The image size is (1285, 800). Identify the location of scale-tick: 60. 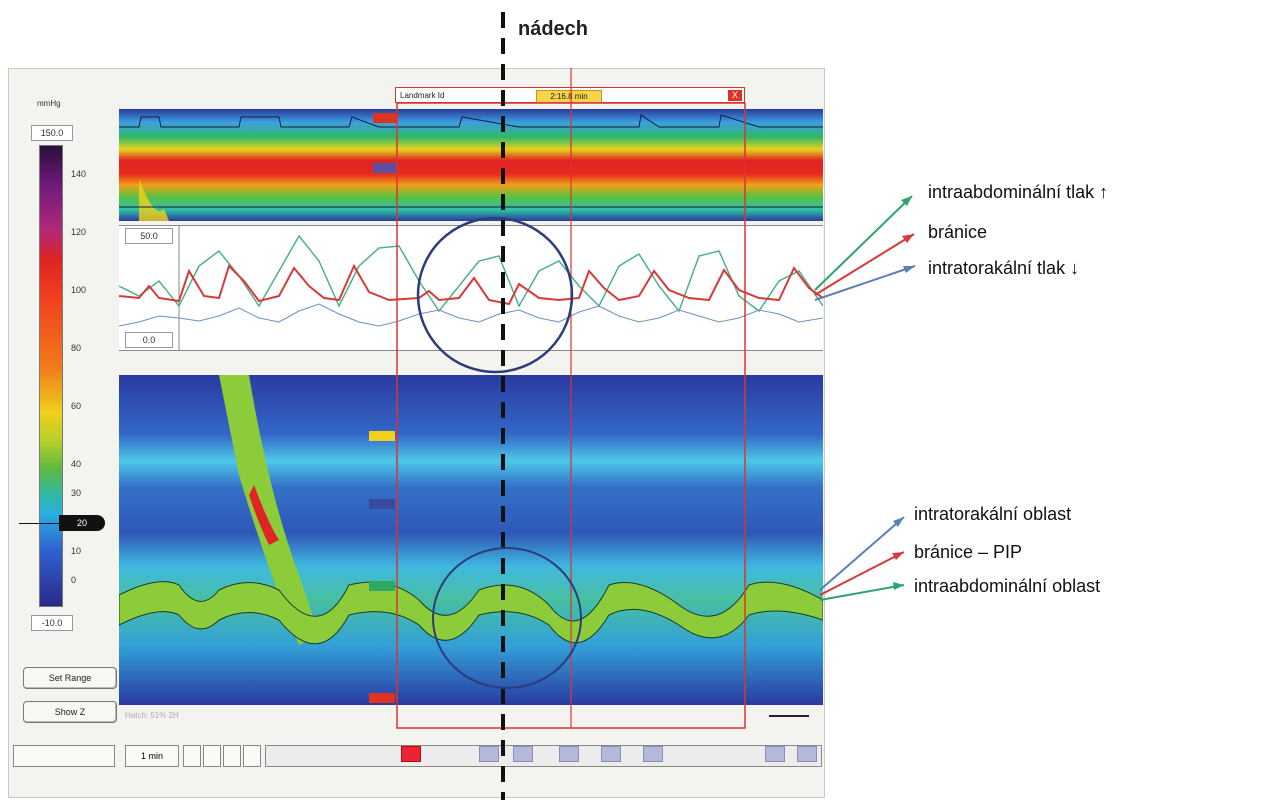
(76, 406).